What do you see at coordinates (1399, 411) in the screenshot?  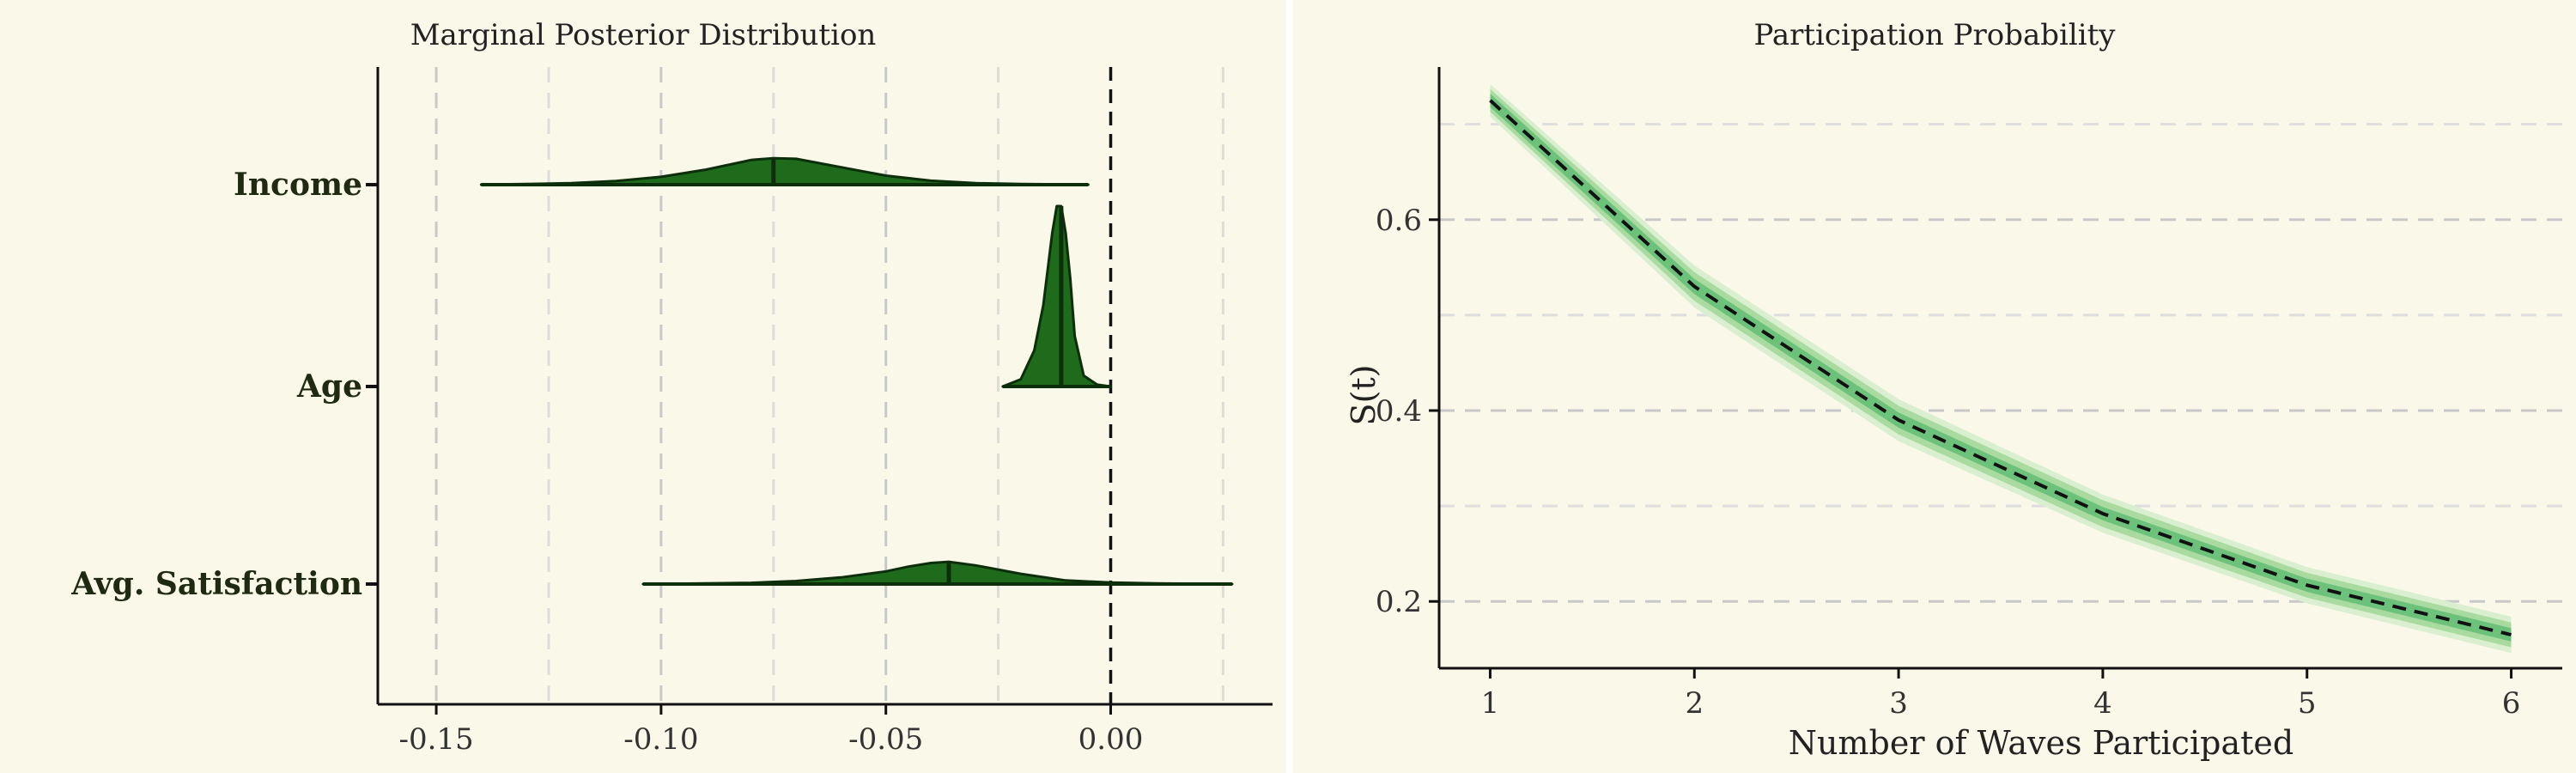 I see `y-tick-label: 0.4` at bounding box center [1399, 411].